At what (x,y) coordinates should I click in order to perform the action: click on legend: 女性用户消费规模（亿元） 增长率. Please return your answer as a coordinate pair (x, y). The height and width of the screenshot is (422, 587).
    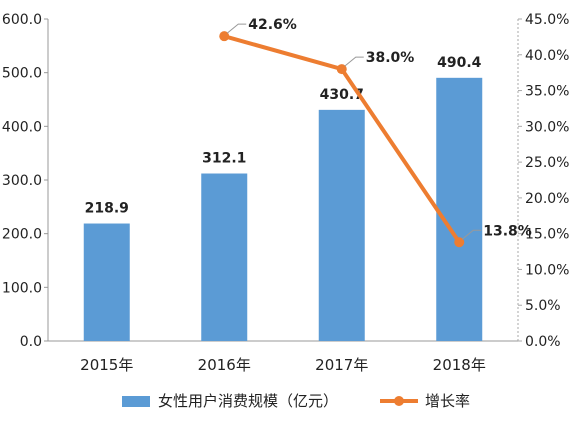
    Looking at the image, I should click on (296, 401).